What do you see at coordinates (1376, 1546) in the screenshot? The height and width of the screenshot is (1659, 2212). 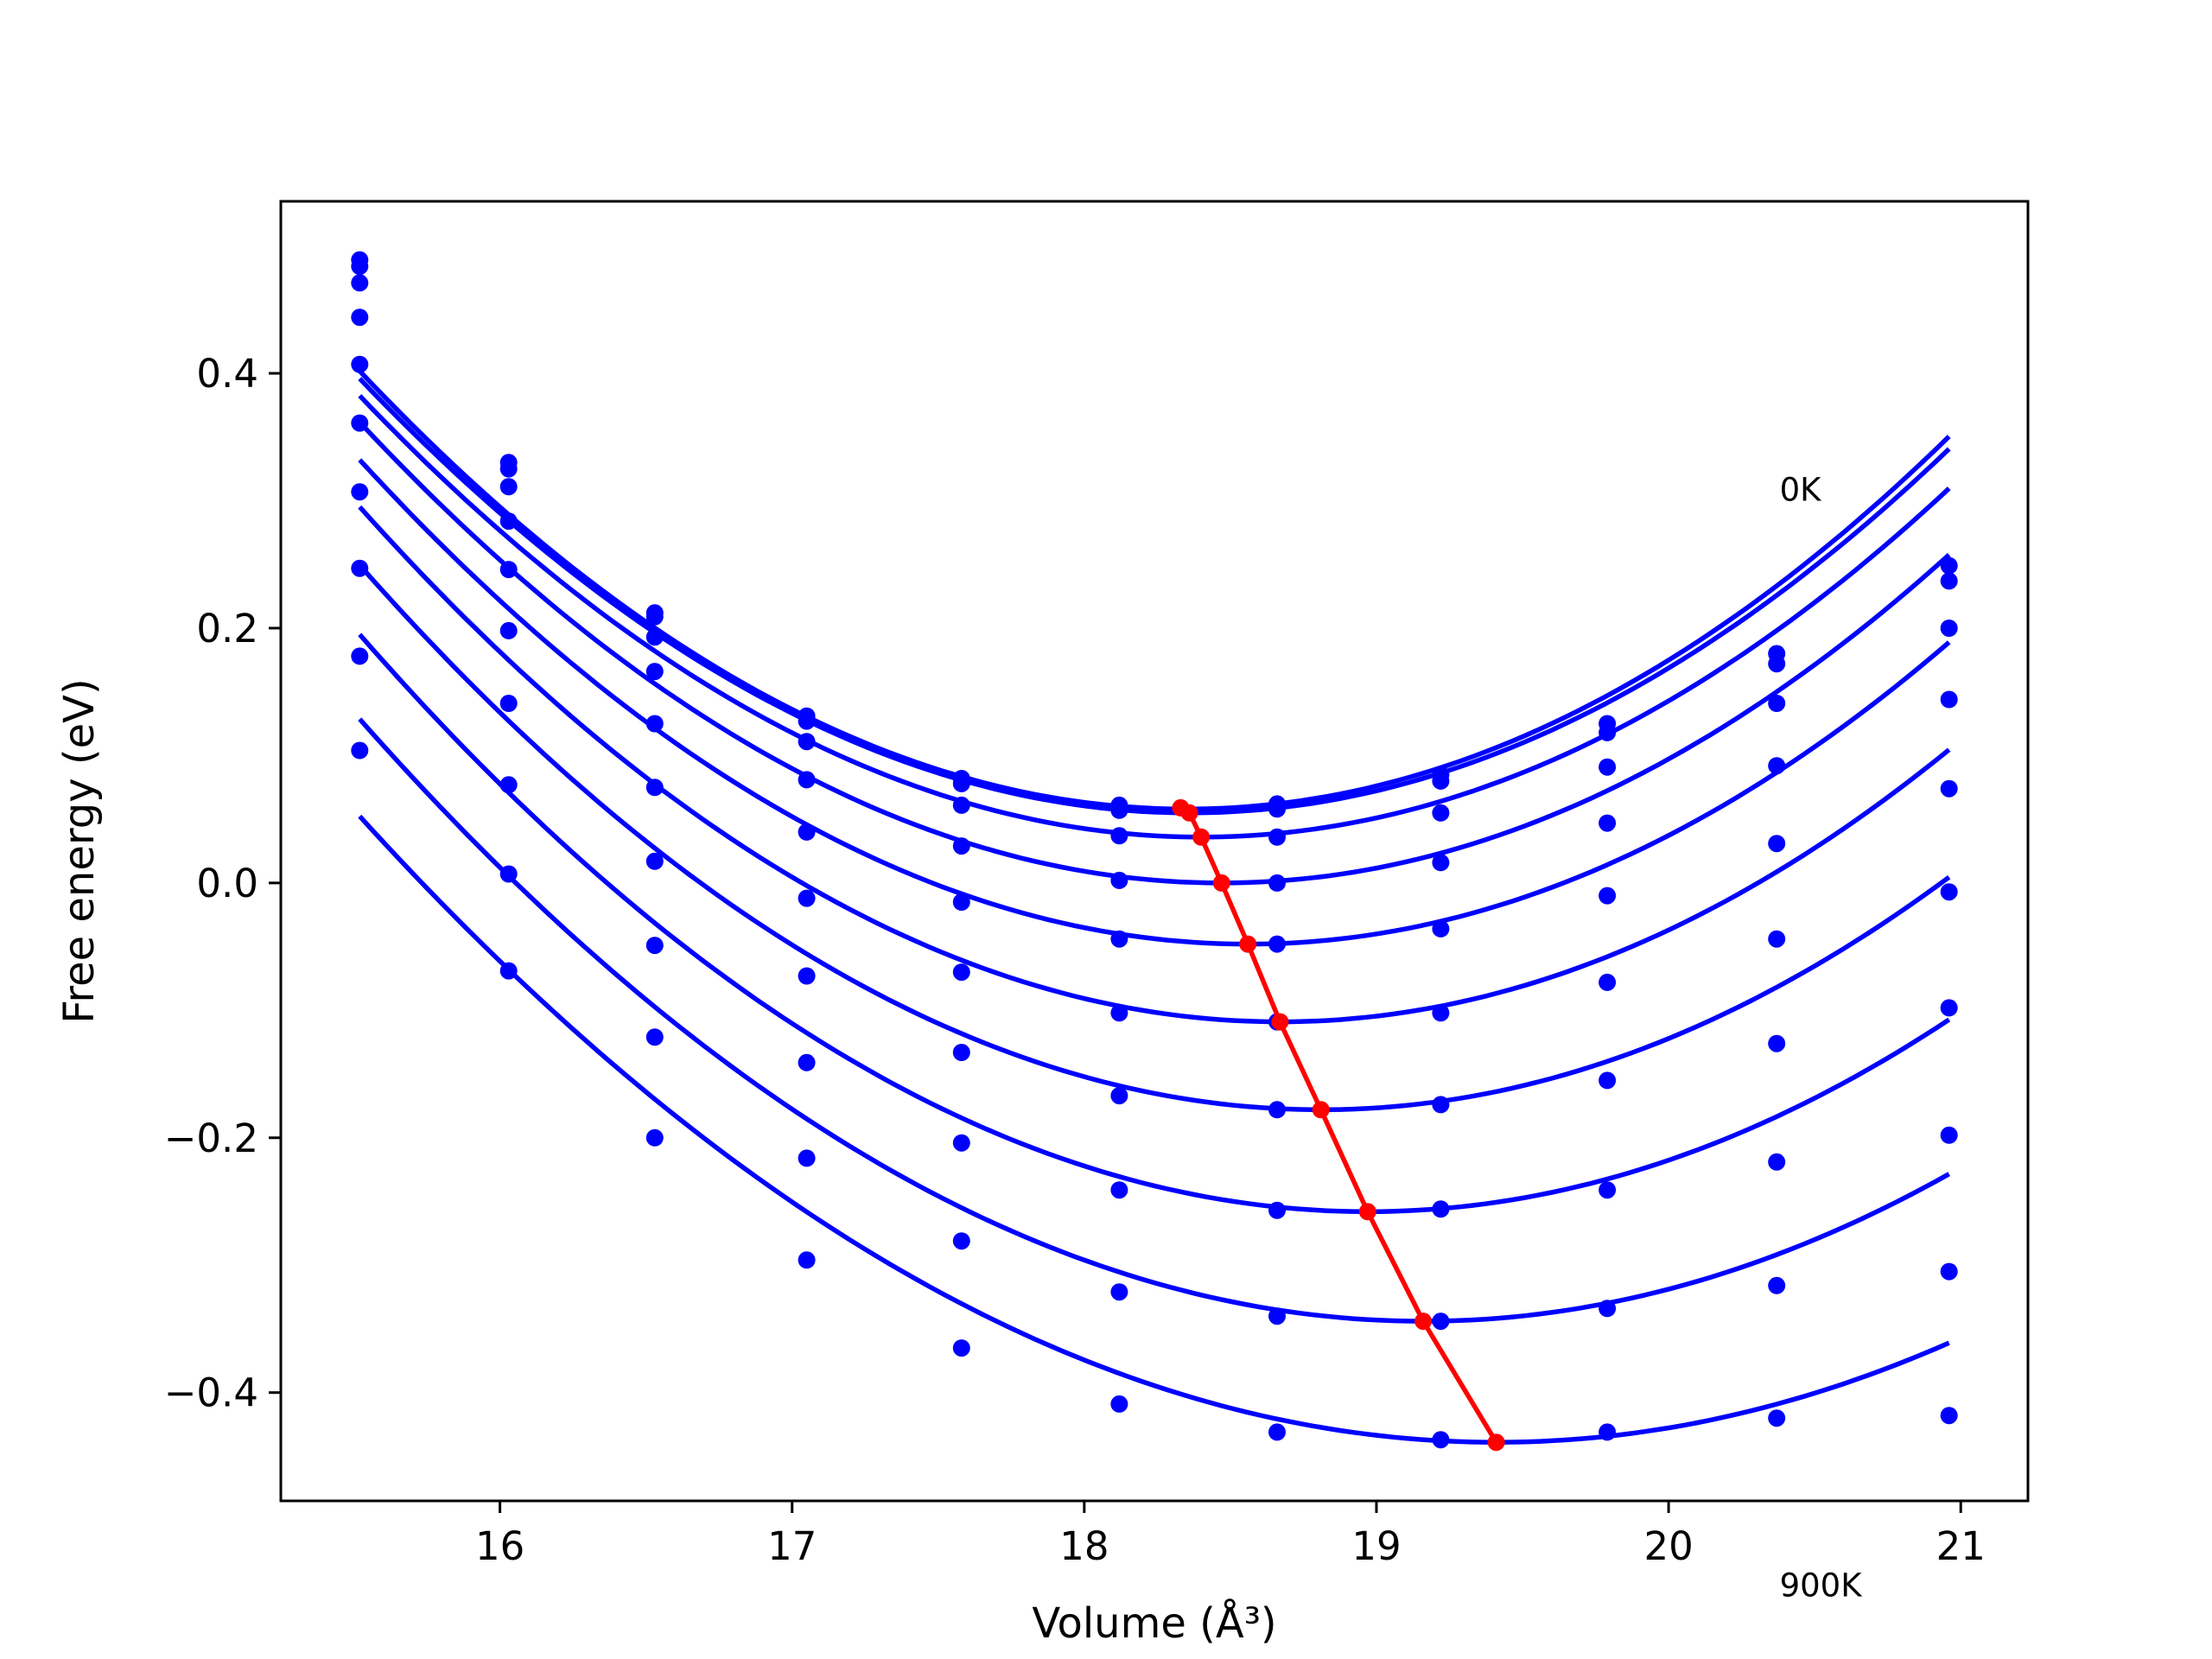 I see `x-tick-label-3: 19` at bounding box center [1376, 1546].